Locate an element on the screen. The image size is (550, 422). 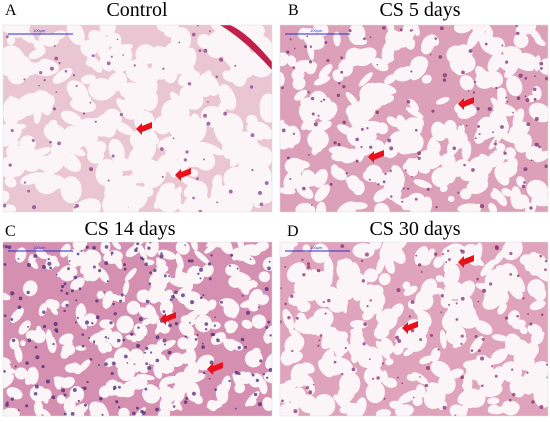
panel-title: CS 30 days is located at coordinates (414, 229).